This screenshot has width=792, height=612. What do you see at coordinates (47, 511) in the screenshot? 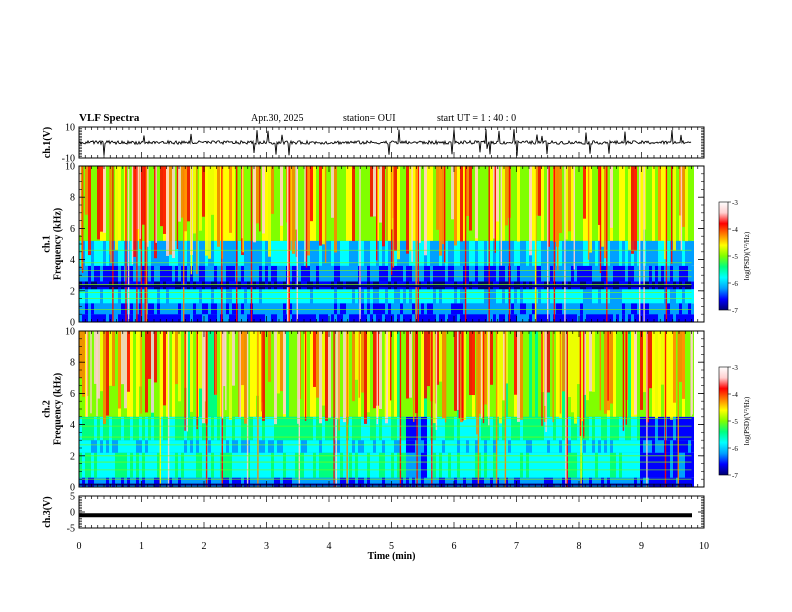
I see `y-axis-label: ch.3(V)` at bounding box center [47, 511].